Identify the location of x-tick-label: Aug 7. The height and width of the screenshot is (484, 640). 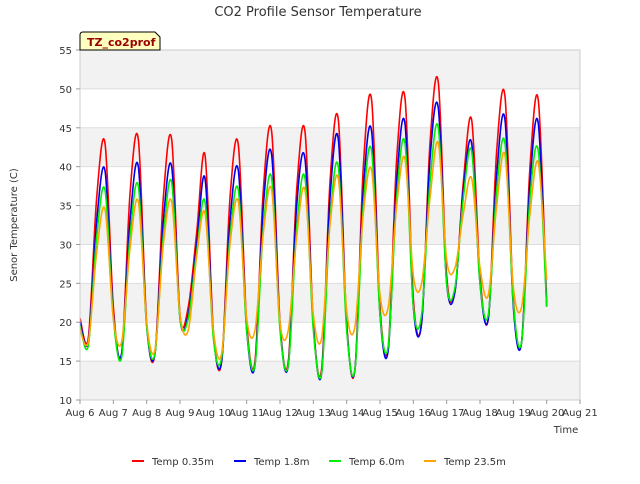
(113, 413).